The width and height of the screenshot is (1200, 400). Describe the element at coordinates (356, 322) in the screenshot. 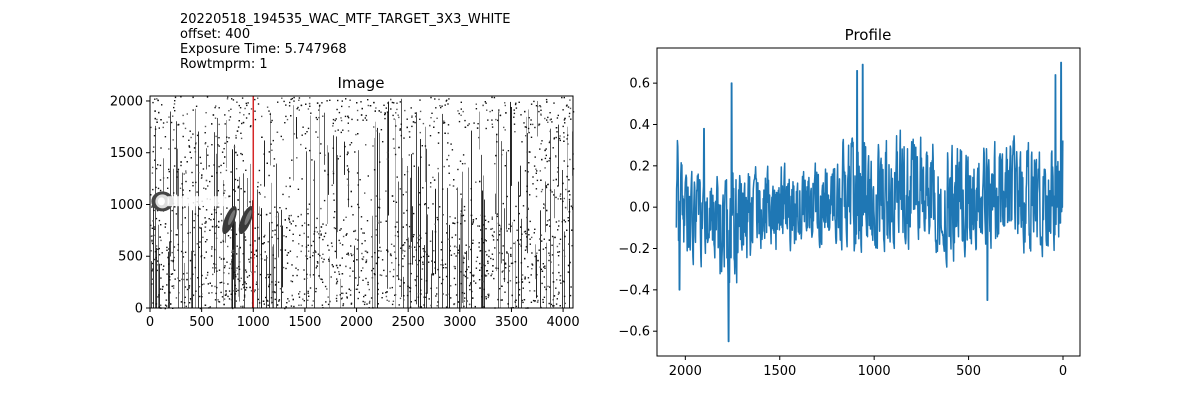

I see `image-x-tick-label: 2000` at that location.